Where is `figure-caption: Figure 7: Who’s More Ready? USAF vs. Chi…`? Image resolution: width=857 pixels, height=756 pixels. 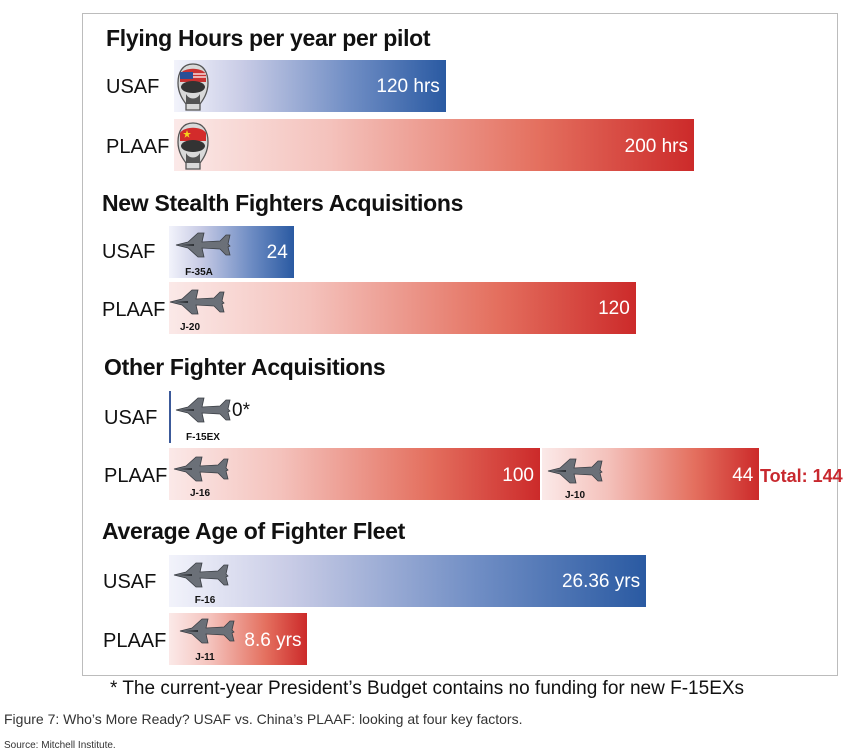
figure-caption: Figure 7: Who’s More Ready? USAF vs. Chi… is located at coordinates (263, 719).